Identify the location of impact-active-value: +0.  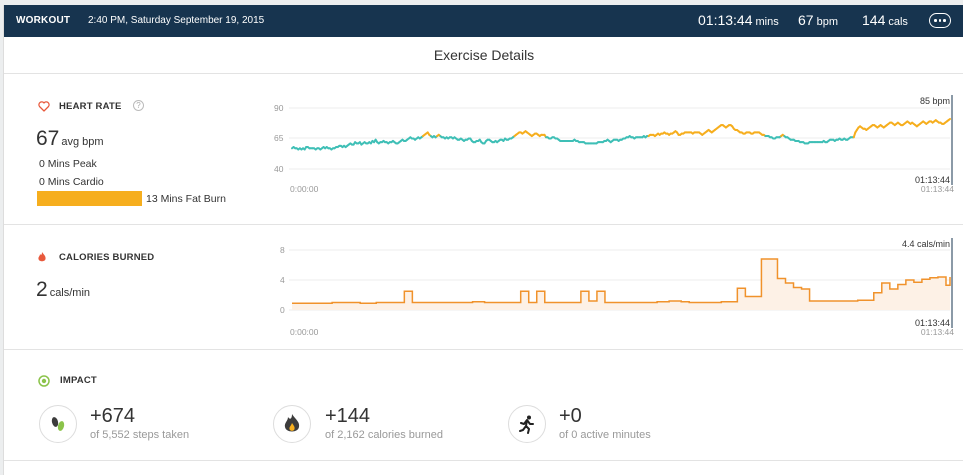
(570, 416).